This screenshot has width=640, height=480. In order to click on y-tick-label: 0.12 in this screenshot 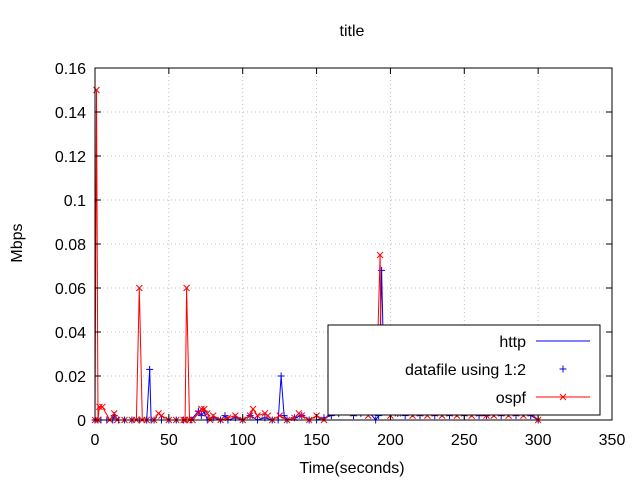, I will do `click(70, 157)`.